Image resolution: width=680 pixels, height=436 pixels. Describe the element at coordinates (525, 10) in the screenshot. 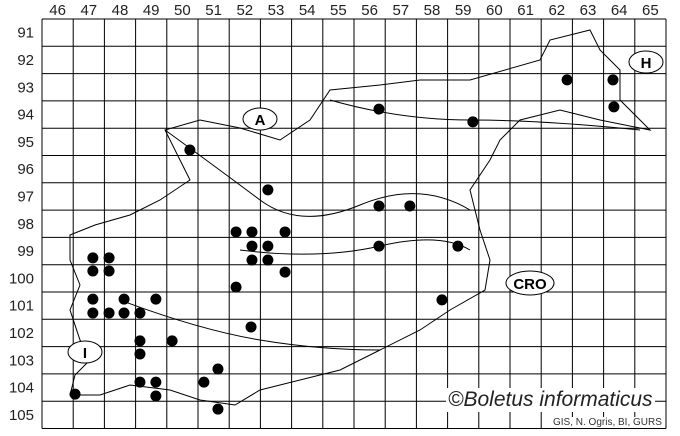

I see `column-label: 61` at that location.